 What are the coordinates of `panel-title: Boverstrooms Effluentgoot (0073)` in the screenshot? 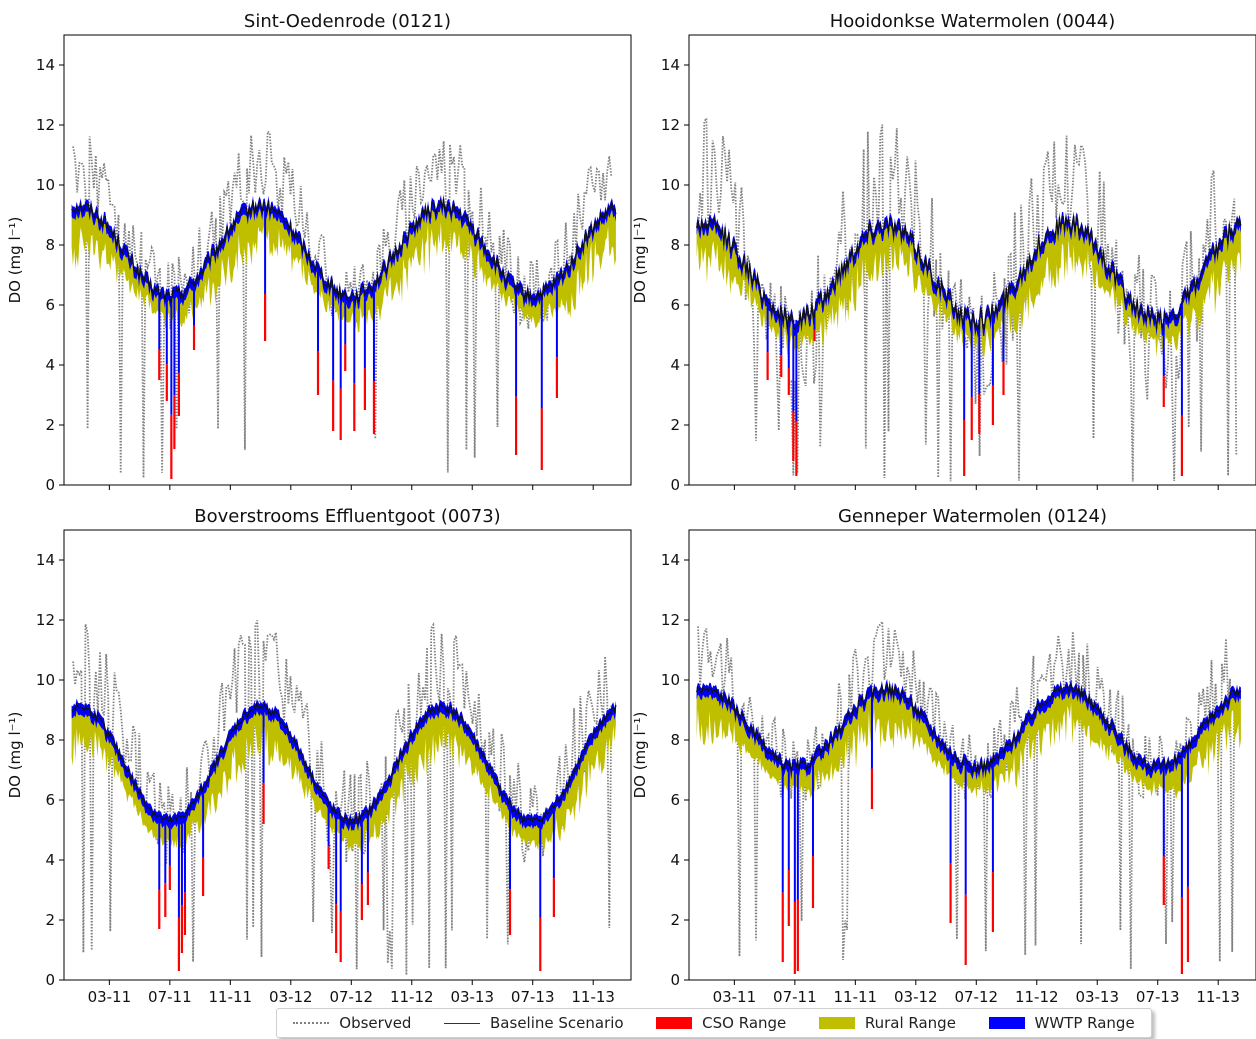 It's located at (347, 516).